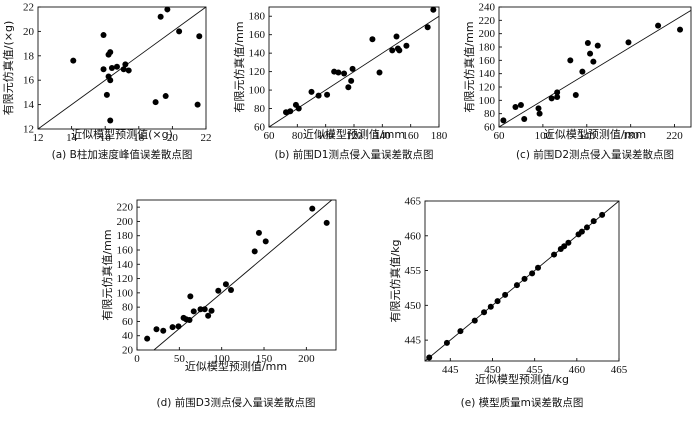 The image size is (700, 423). I want to click on y-tick-label: 240, so click(487, 8).